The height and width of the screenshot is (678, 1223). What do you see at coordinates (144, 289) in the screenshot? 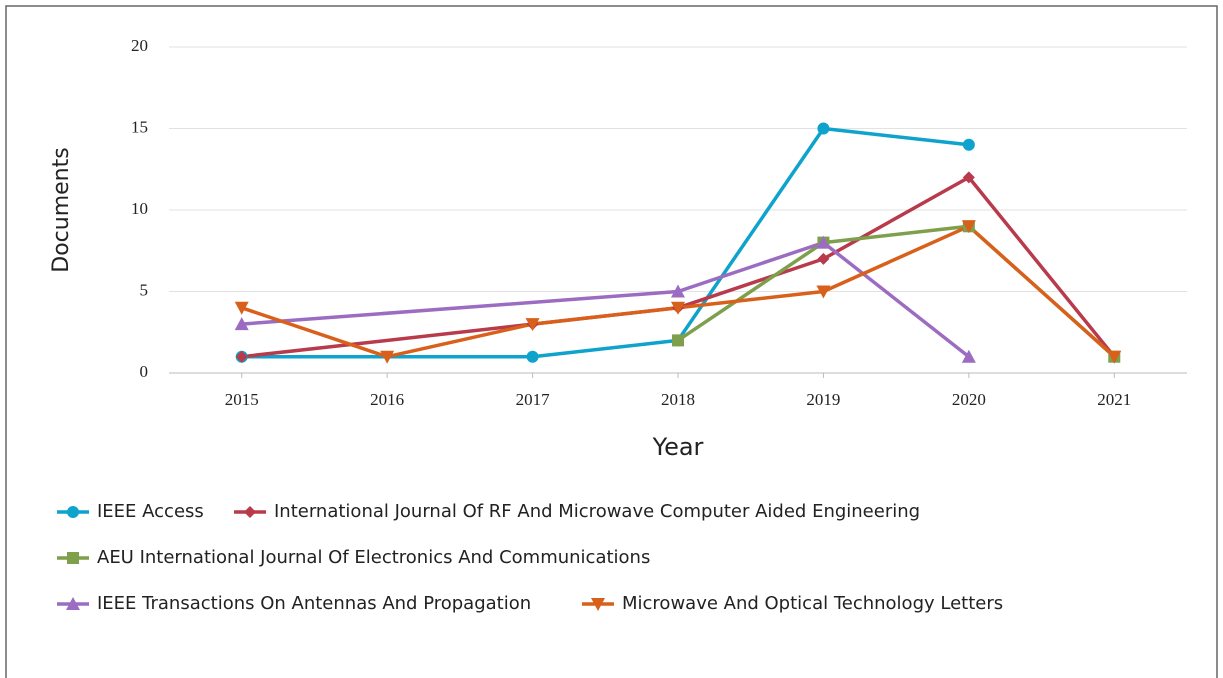
I see `y-tick-label: 5` at bounding box center [144, 289].